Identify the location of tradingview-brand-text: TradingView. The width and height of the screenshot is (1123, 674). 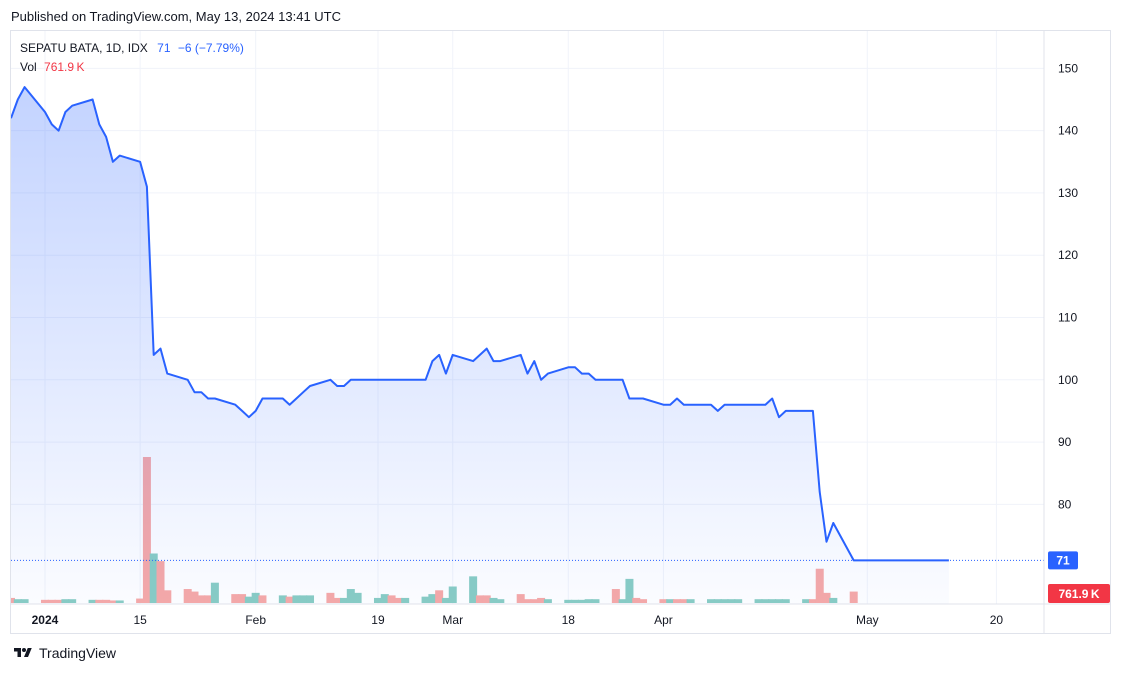
(78, 653).